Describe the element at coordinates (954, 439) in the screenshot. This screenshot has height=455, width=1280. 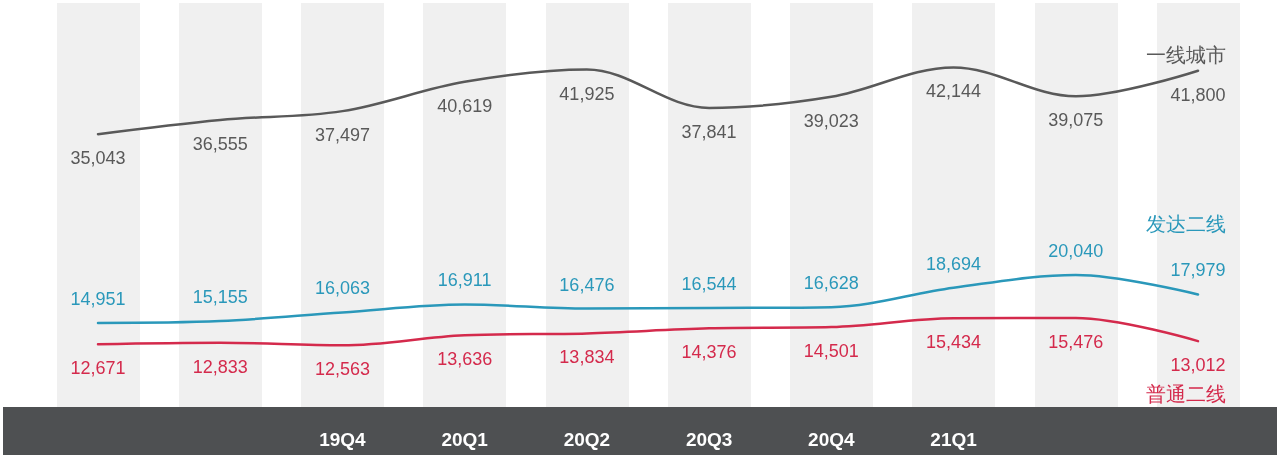
I see `x-tick-label: 21Q1` at that location.